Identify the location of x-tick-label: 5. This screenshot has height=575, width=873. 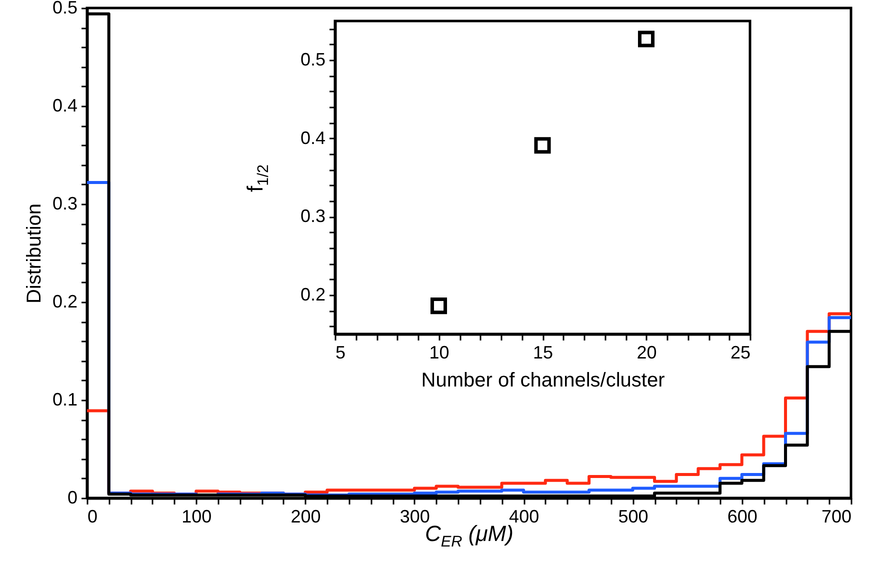
(341, 352).